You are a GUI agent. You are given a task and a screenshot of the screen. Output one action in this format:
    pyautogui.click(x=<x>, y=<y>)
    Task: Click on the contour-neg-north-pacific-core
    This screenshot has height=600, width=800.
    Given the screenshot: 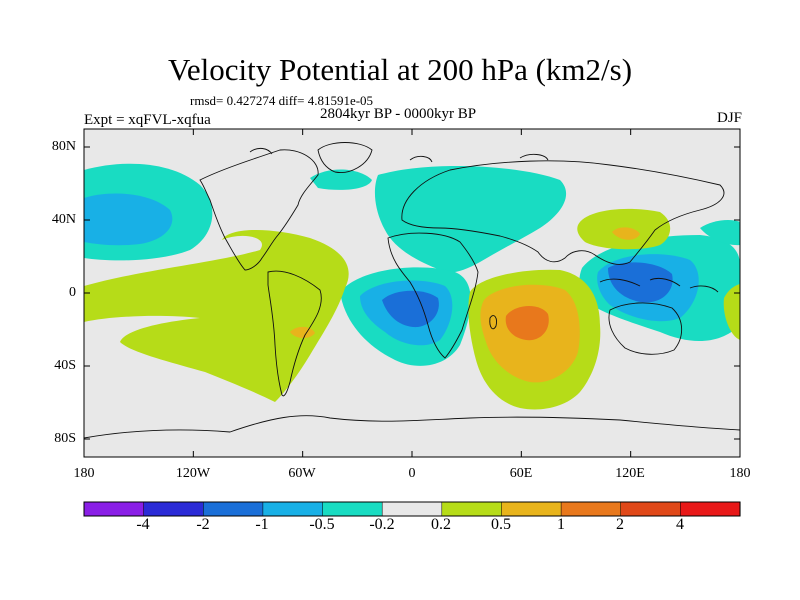 What is the action you would take?
    pyautogui.click(x=128, y=219)
    